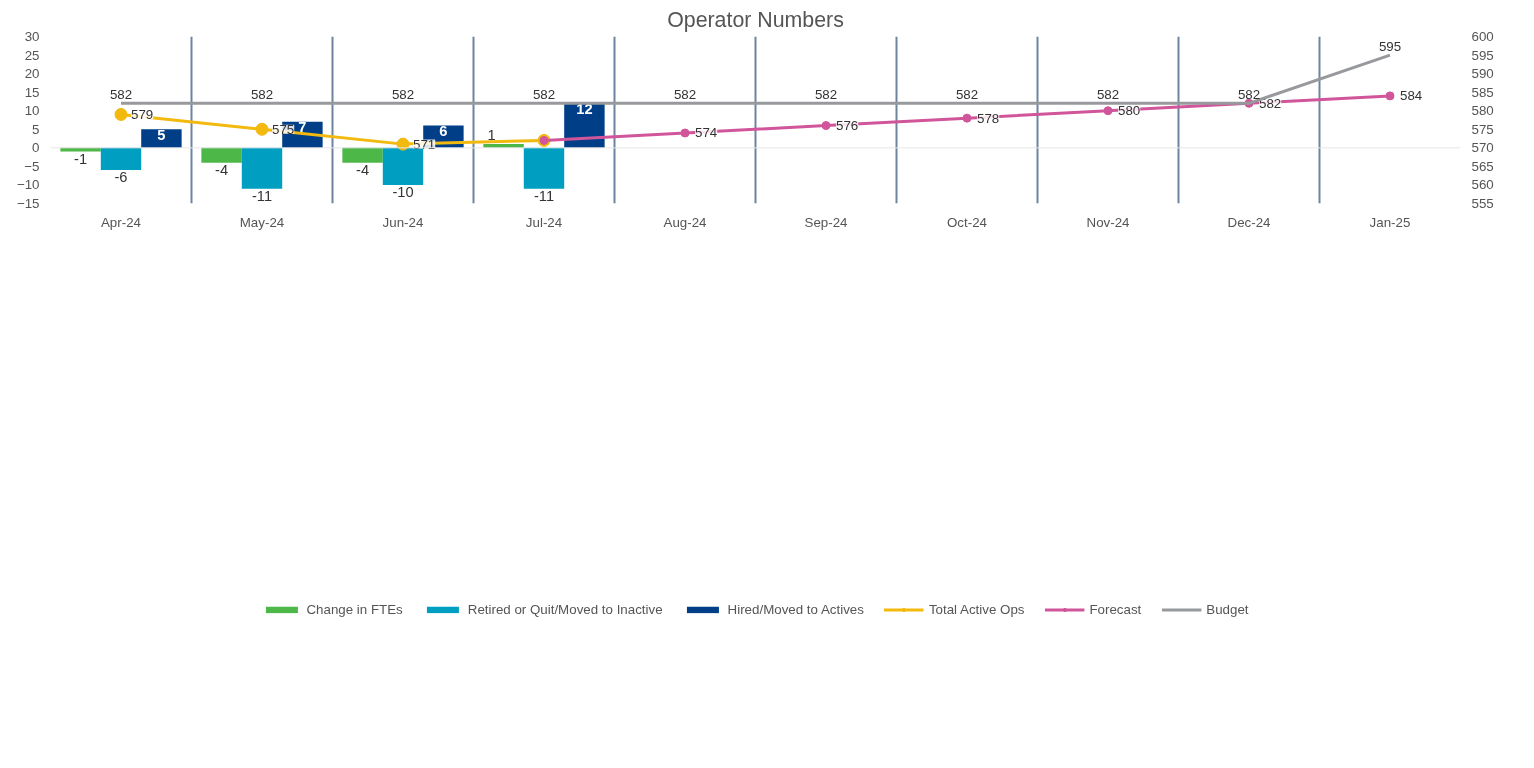  I want to click on data-label: 579, so click(142, 114).